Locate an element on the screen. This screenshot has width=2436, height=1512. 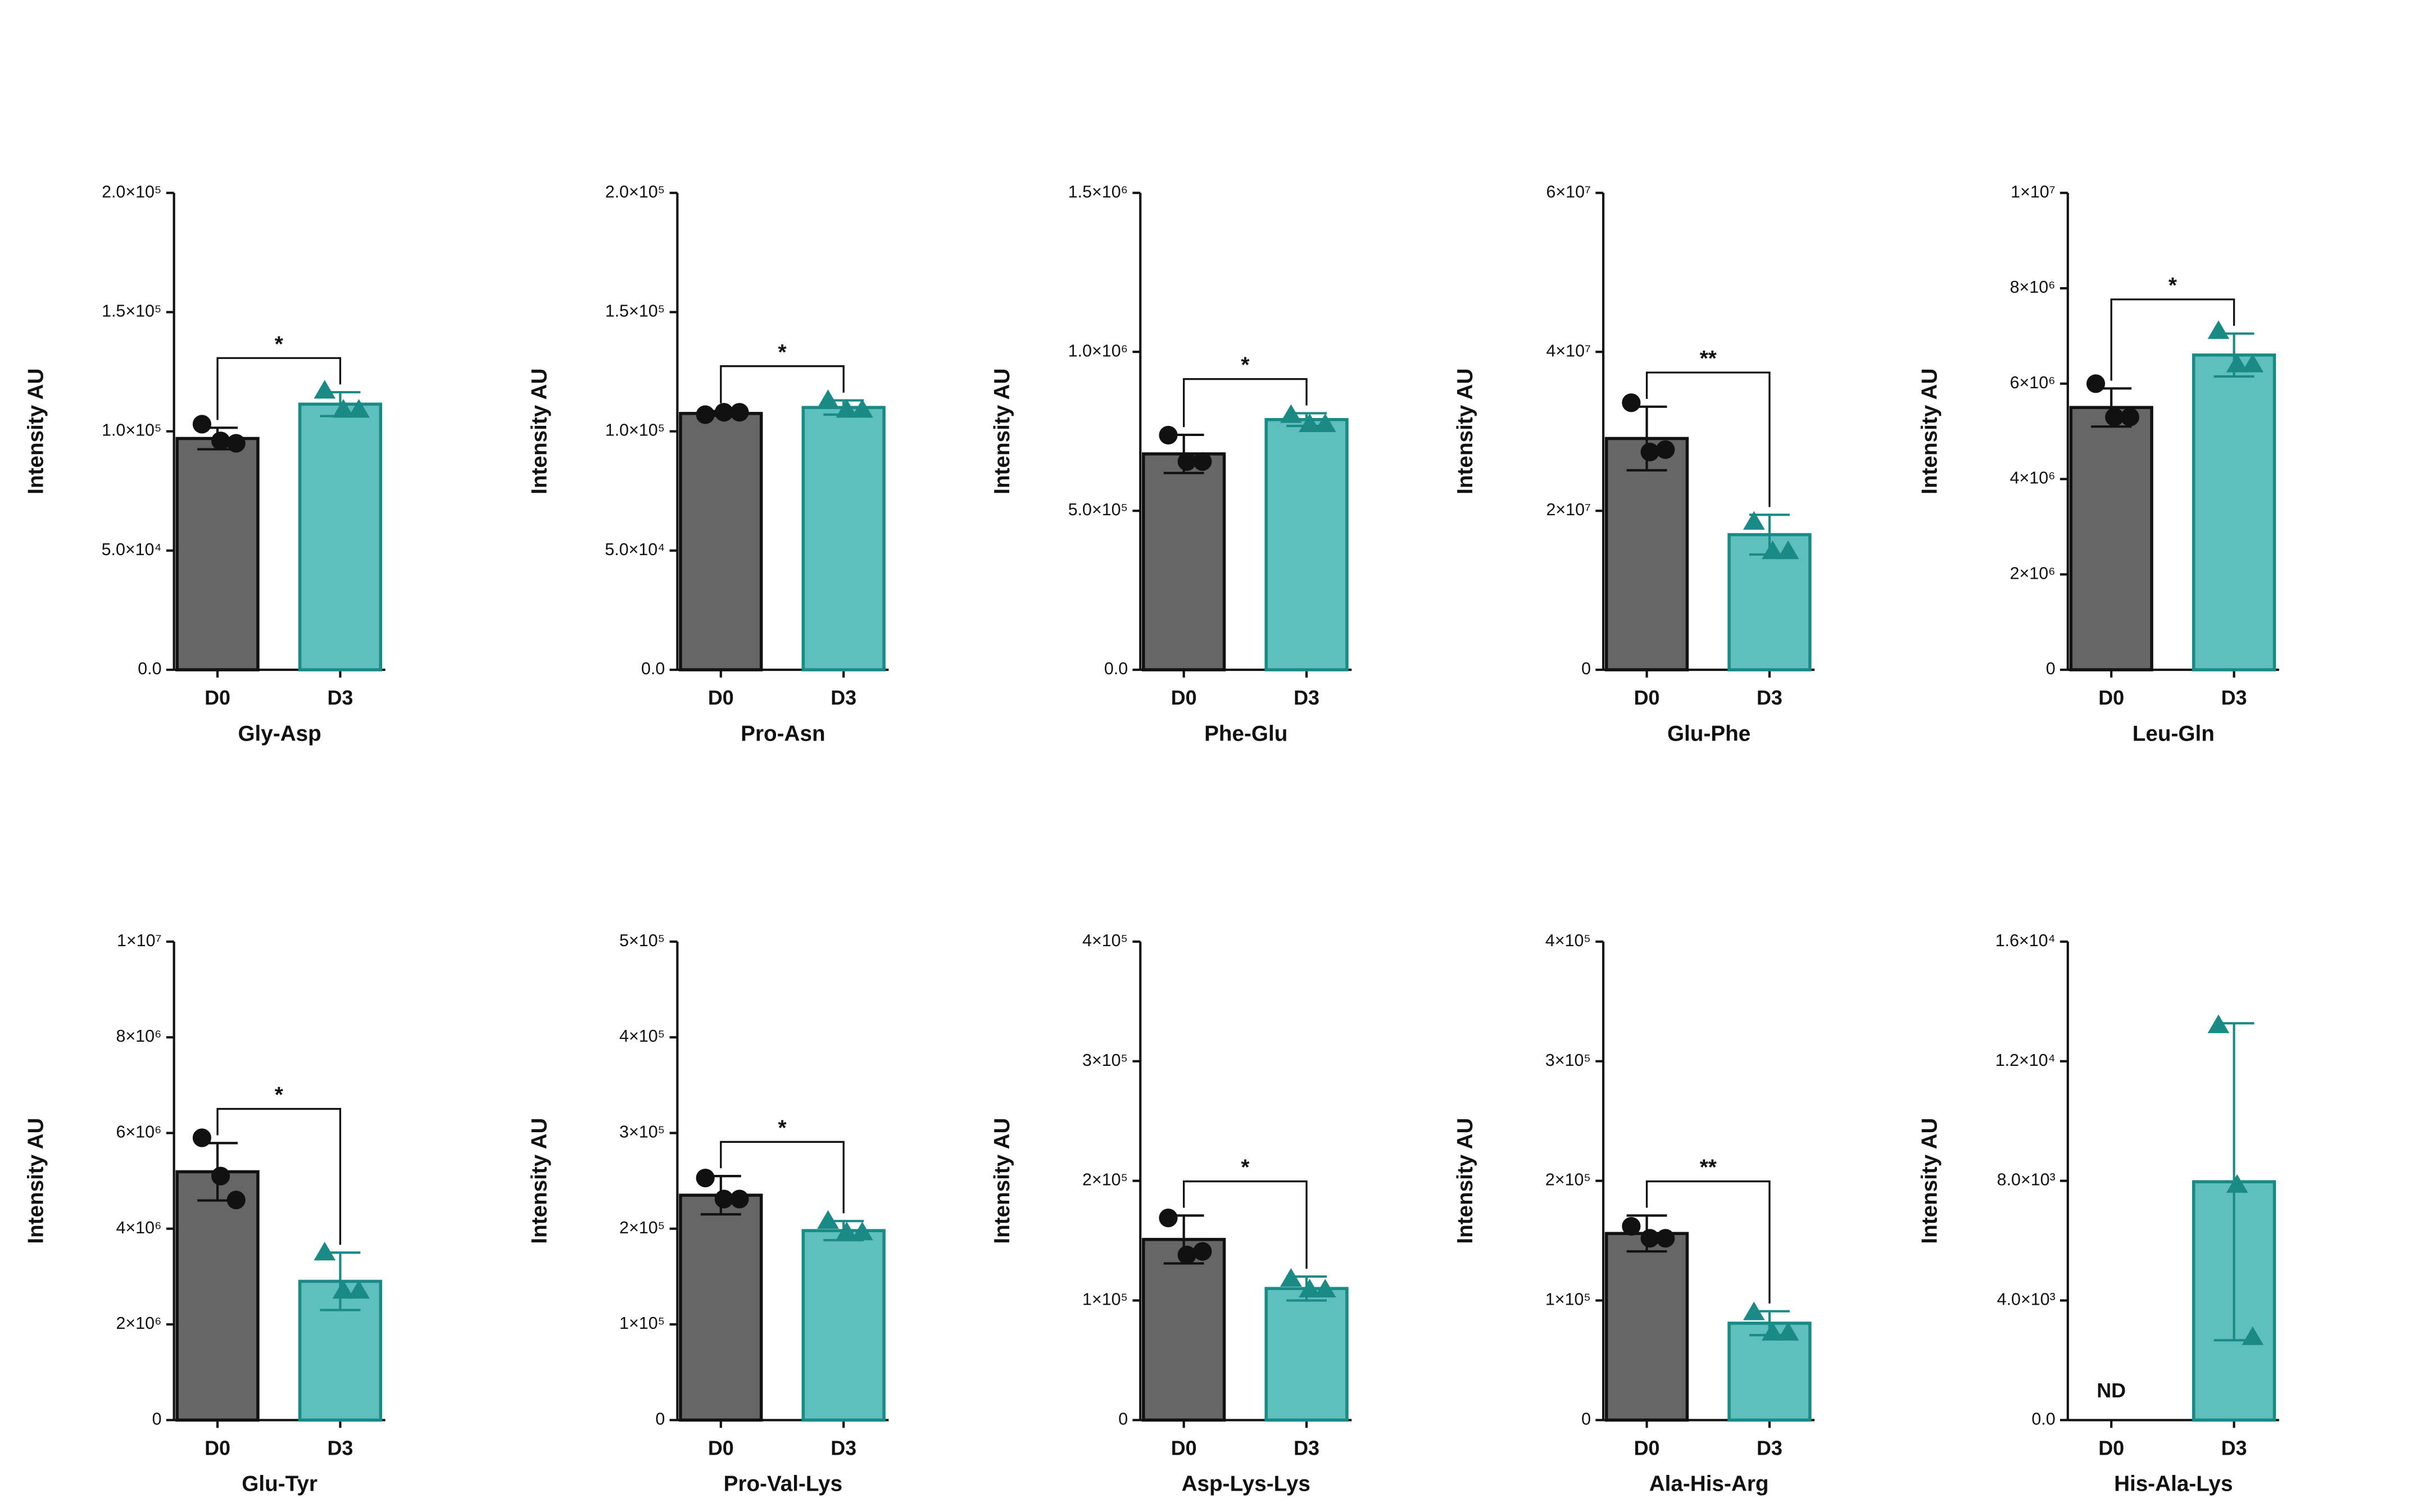
y-tick-label: 8.0×10³ is located at coordinates (2026, 1179).